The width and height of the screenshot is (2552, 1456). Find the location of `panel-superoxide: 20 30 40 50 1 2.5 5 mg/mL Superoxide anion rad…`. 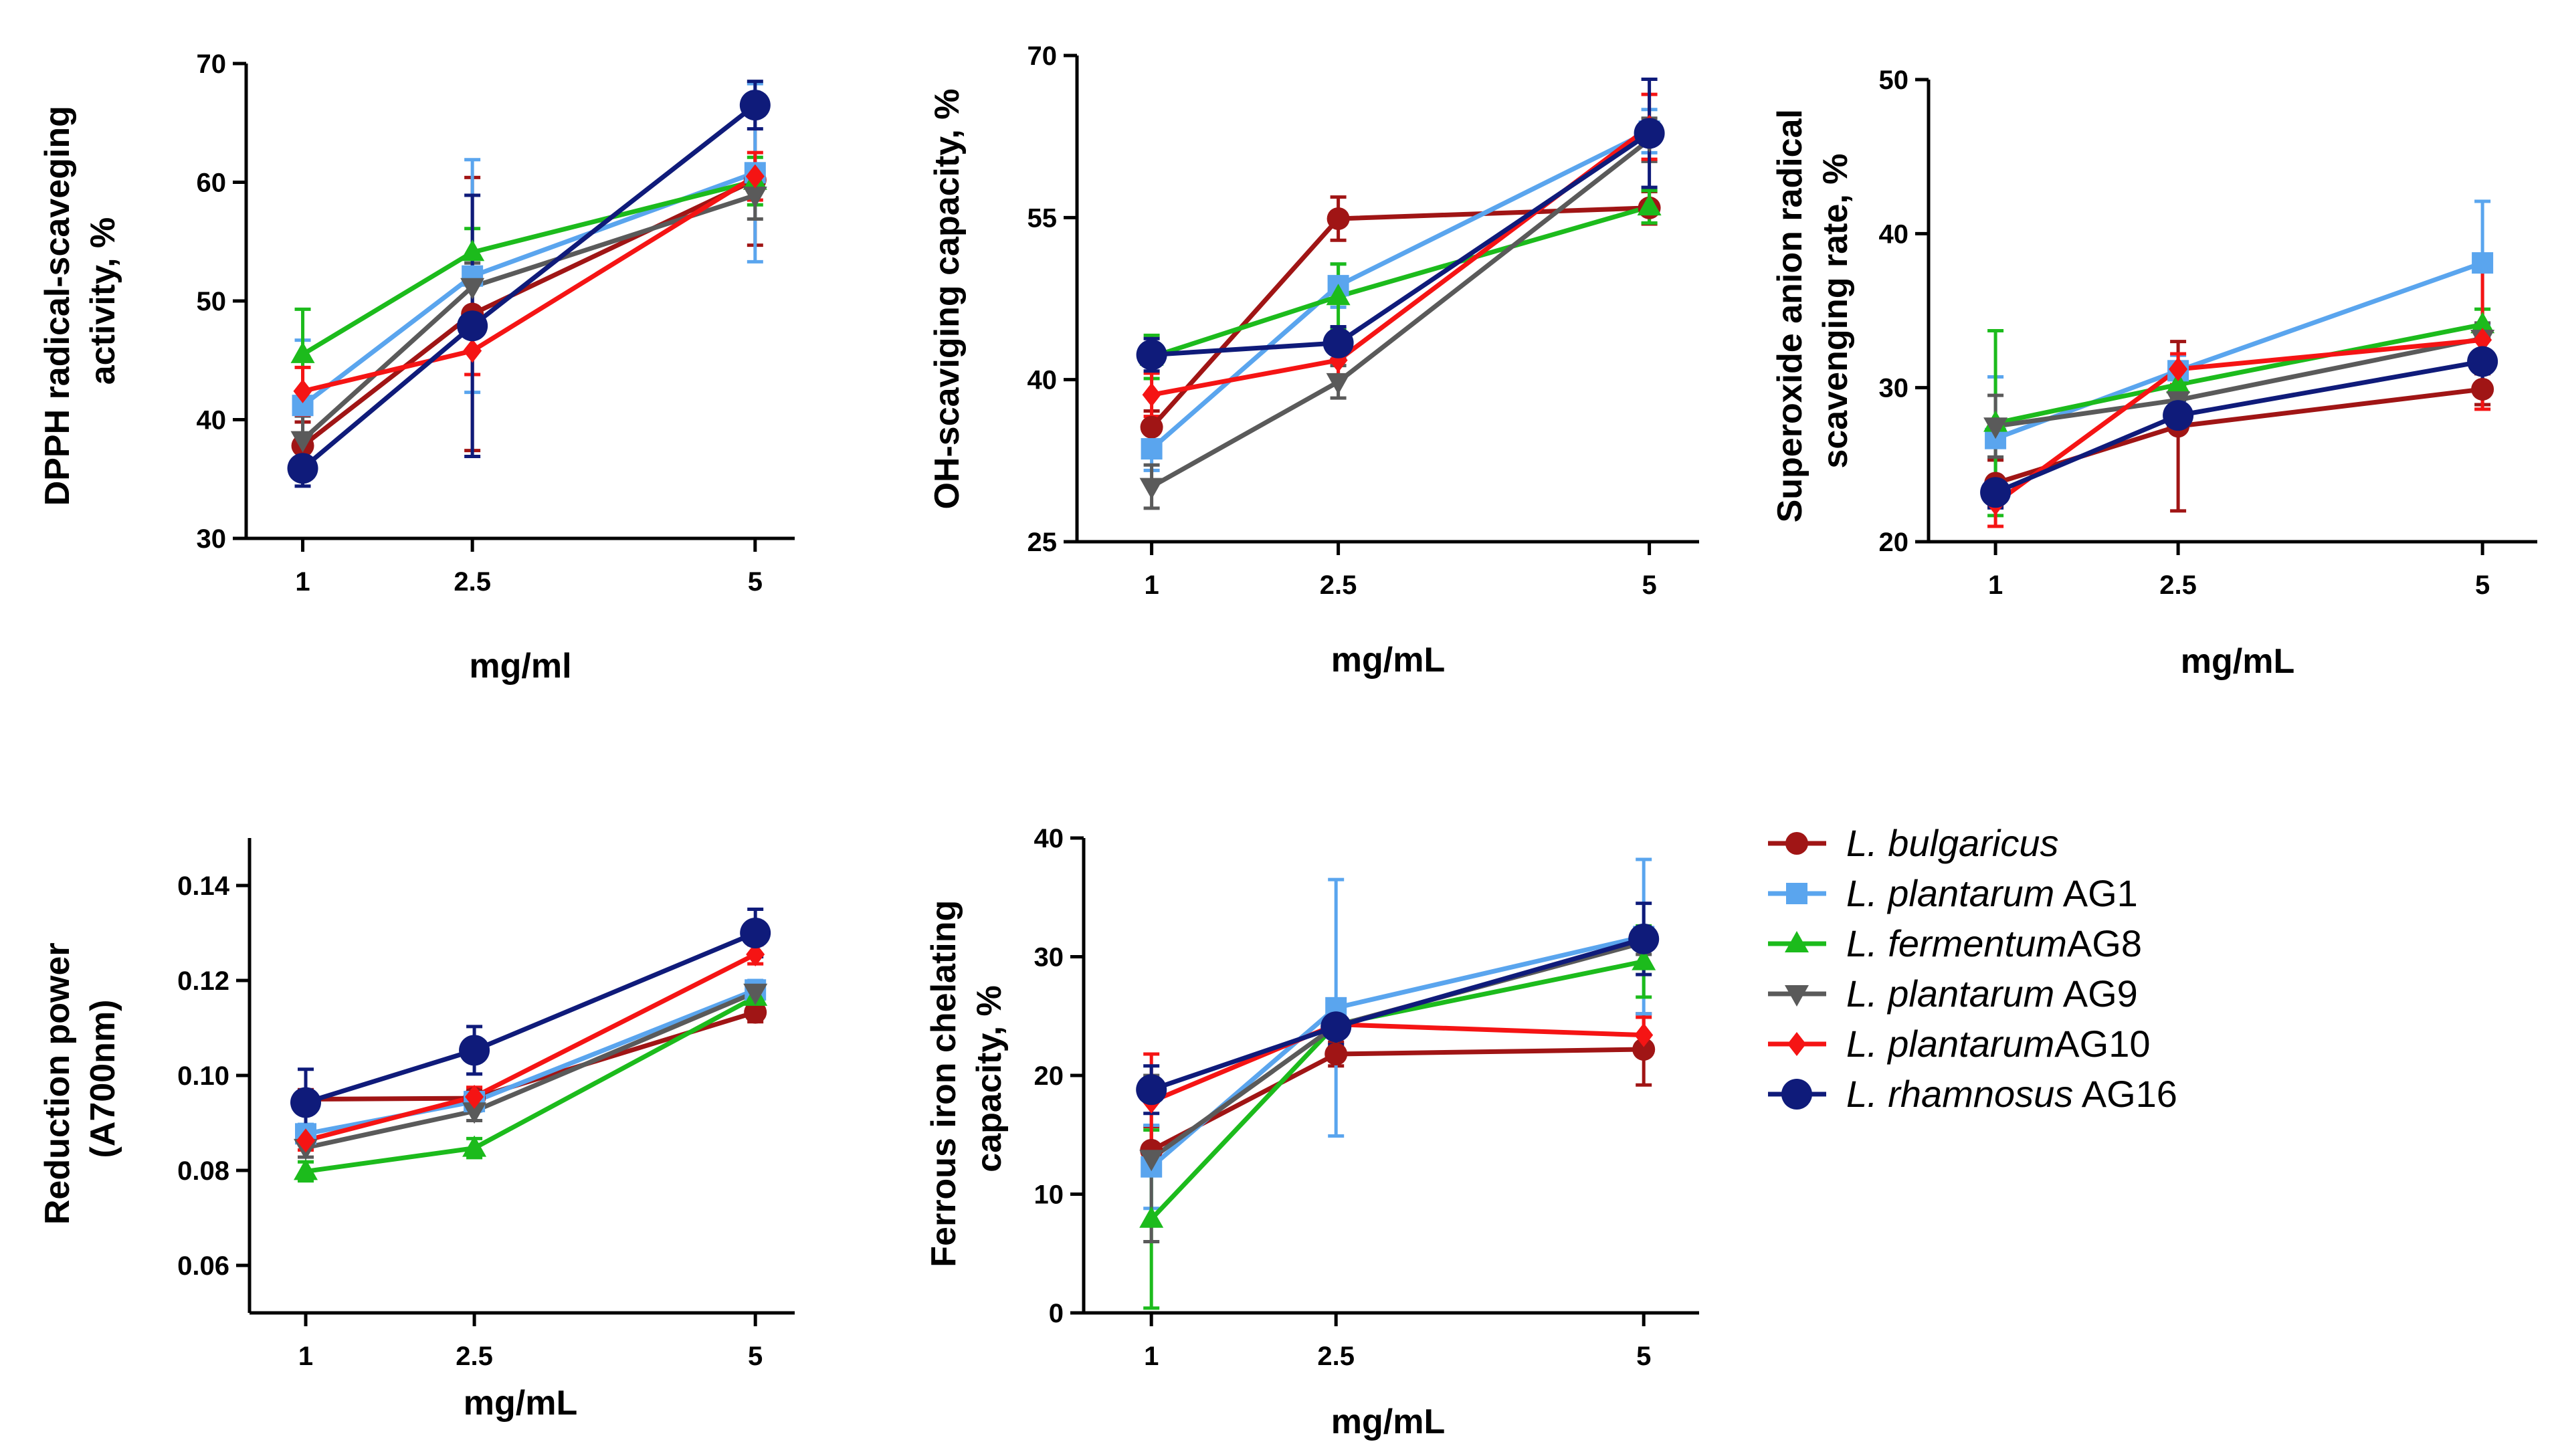

panel-superoxide: 20 30 40 50 1 2.5 5 mg/mL Superoxide anion rad… is located at coordinates (2154, 373).